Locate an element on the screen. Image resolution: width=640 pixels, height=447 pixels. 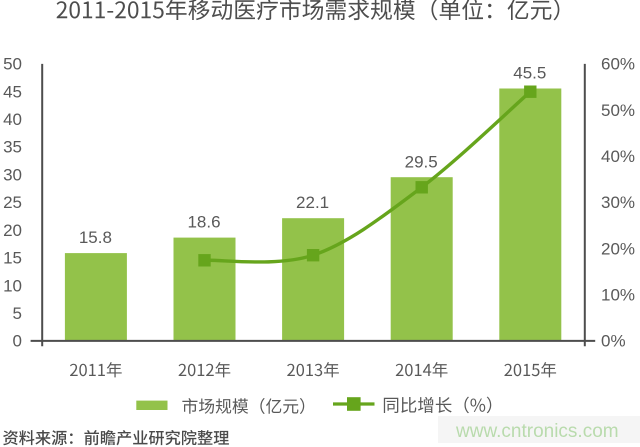
svg-text: 50 is located at coordinates (12, 64).